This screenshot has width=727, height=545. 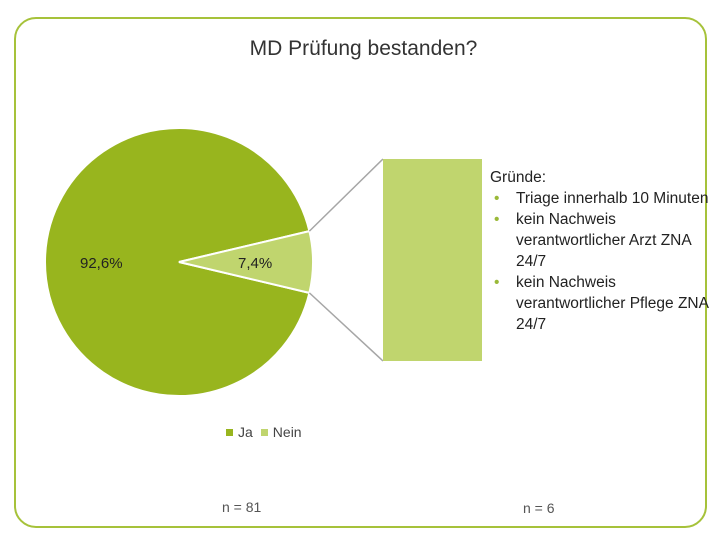 I want to click on legend-label-ja: Ja, so click(x=245, y=432).